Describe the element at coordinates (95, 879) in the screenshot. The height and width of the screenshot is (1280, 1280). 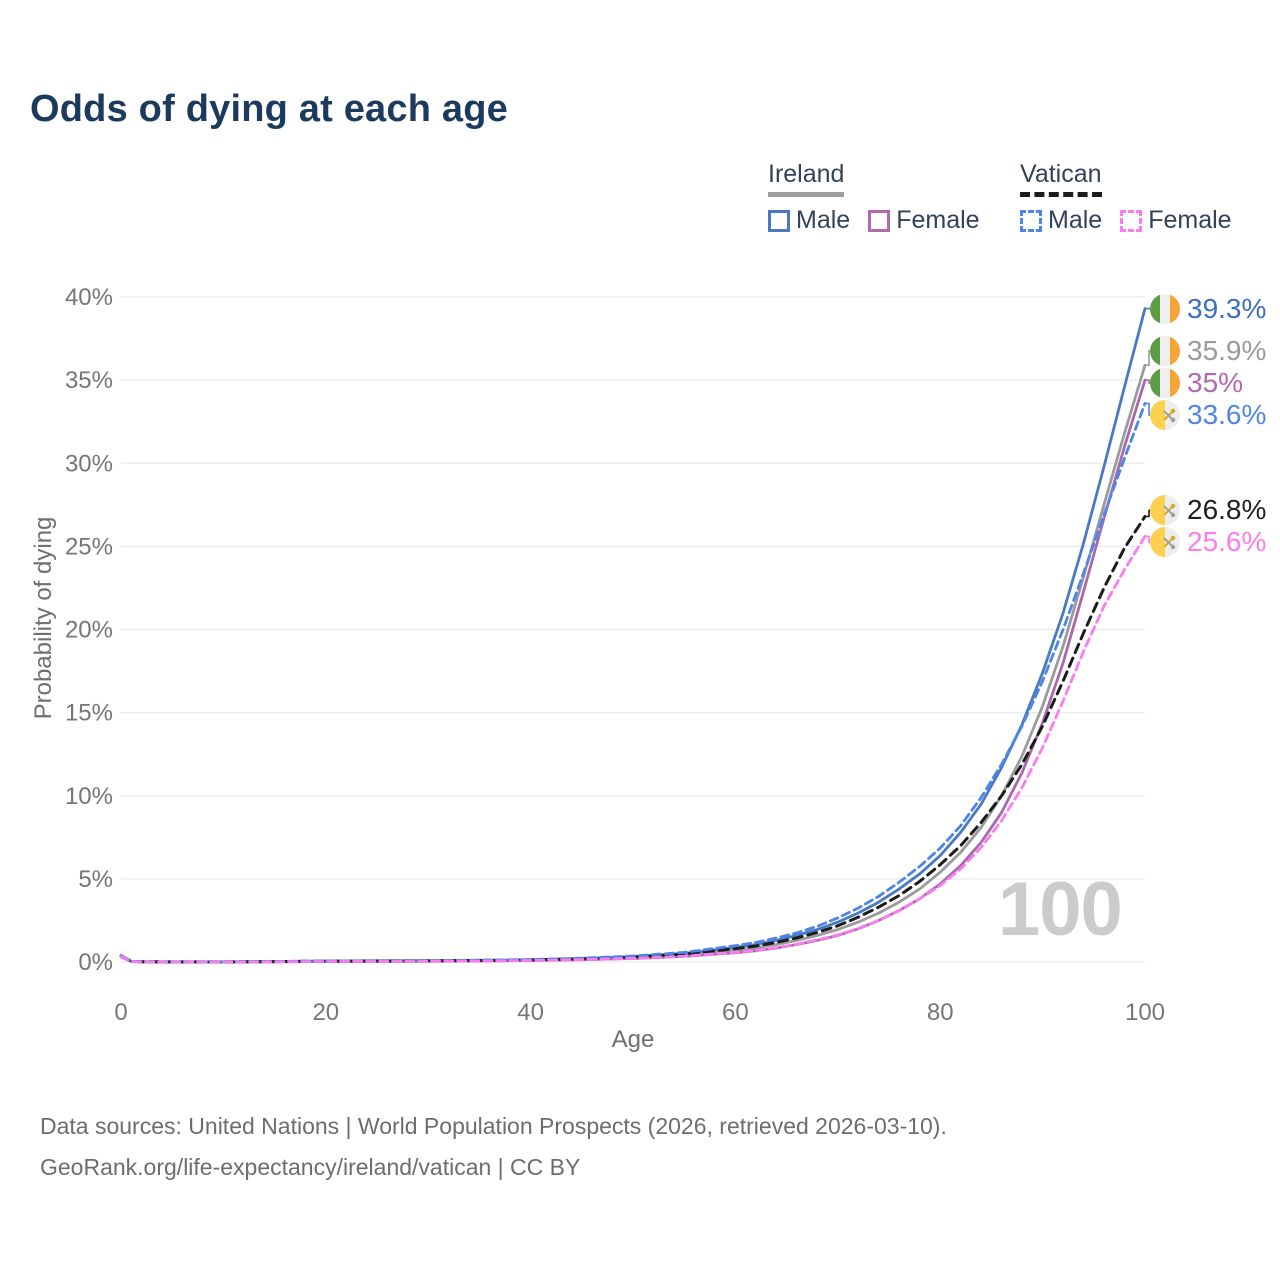
I see `y-tick-label: 5%` at that location.